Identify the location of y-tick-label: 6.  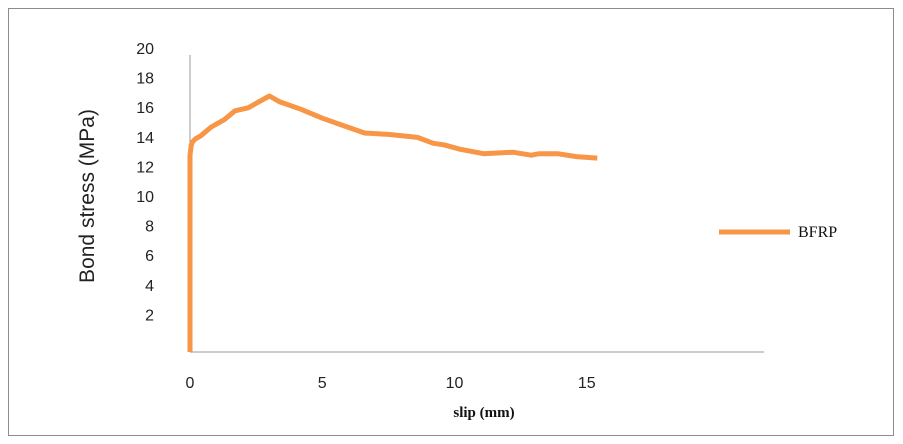
(149, 256).